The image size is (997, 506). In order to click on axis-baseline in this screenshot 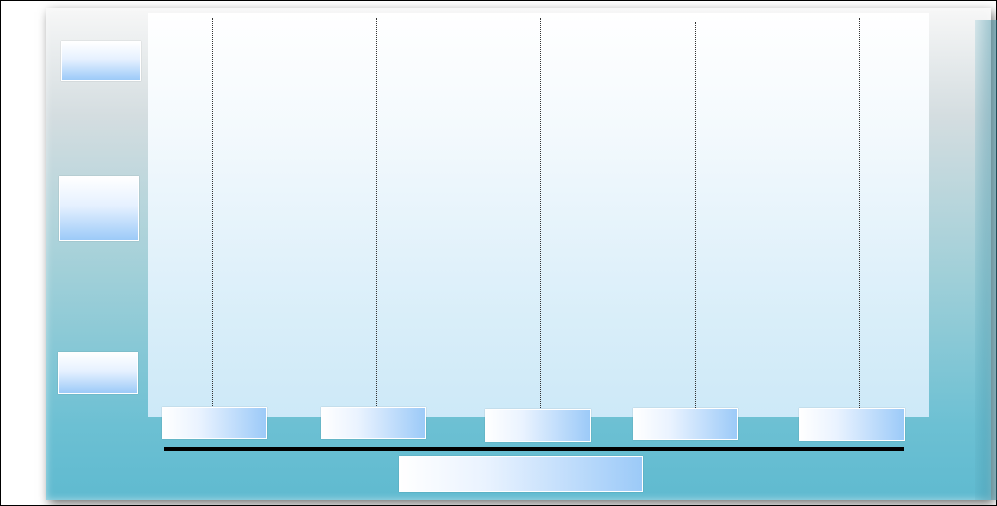, I will do `click(534, 449)`.